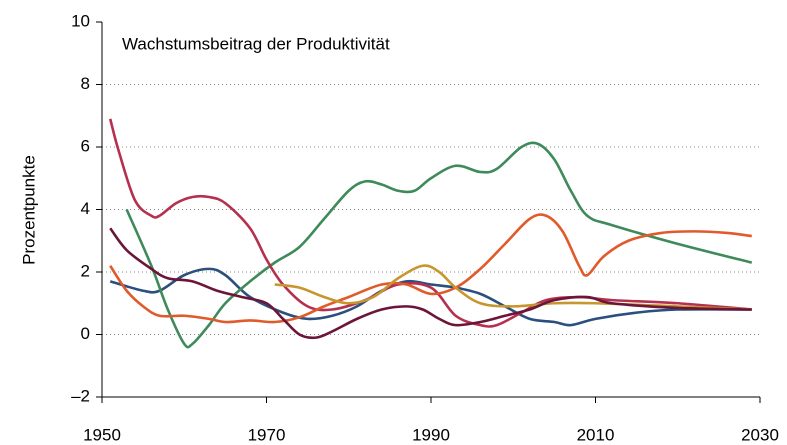  What do you see at coordinates (85, 333) in the screenshot?
I see `y-tick-label: 0` at bounding box center [85, 333].